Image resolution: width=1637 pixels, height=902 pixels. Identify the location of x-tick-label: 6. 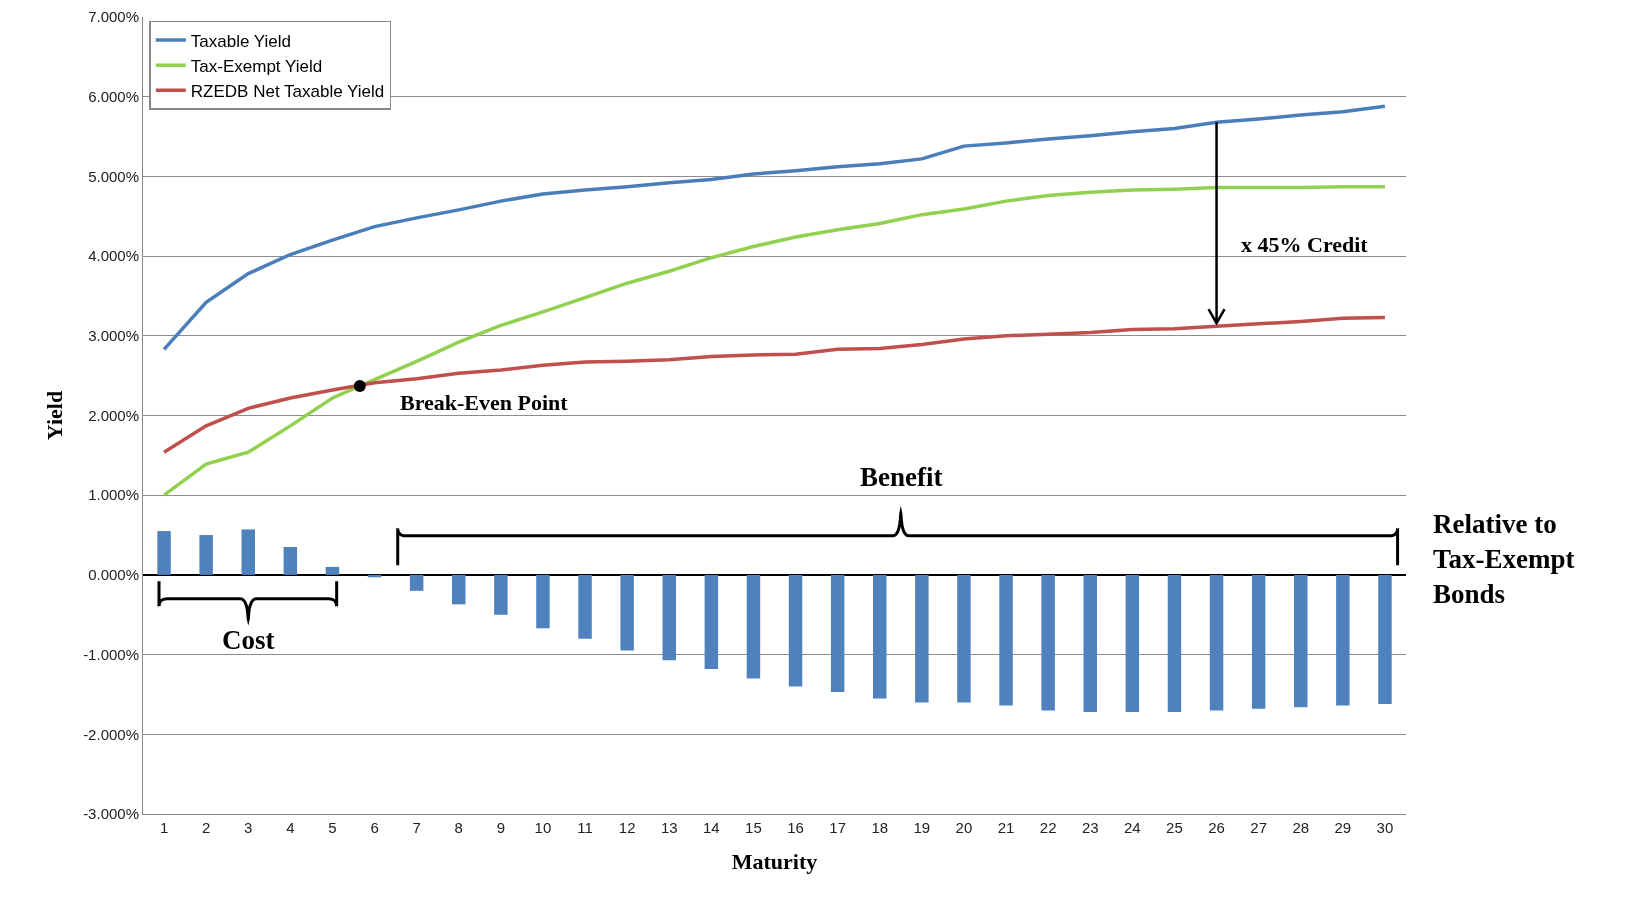
(374, 827).